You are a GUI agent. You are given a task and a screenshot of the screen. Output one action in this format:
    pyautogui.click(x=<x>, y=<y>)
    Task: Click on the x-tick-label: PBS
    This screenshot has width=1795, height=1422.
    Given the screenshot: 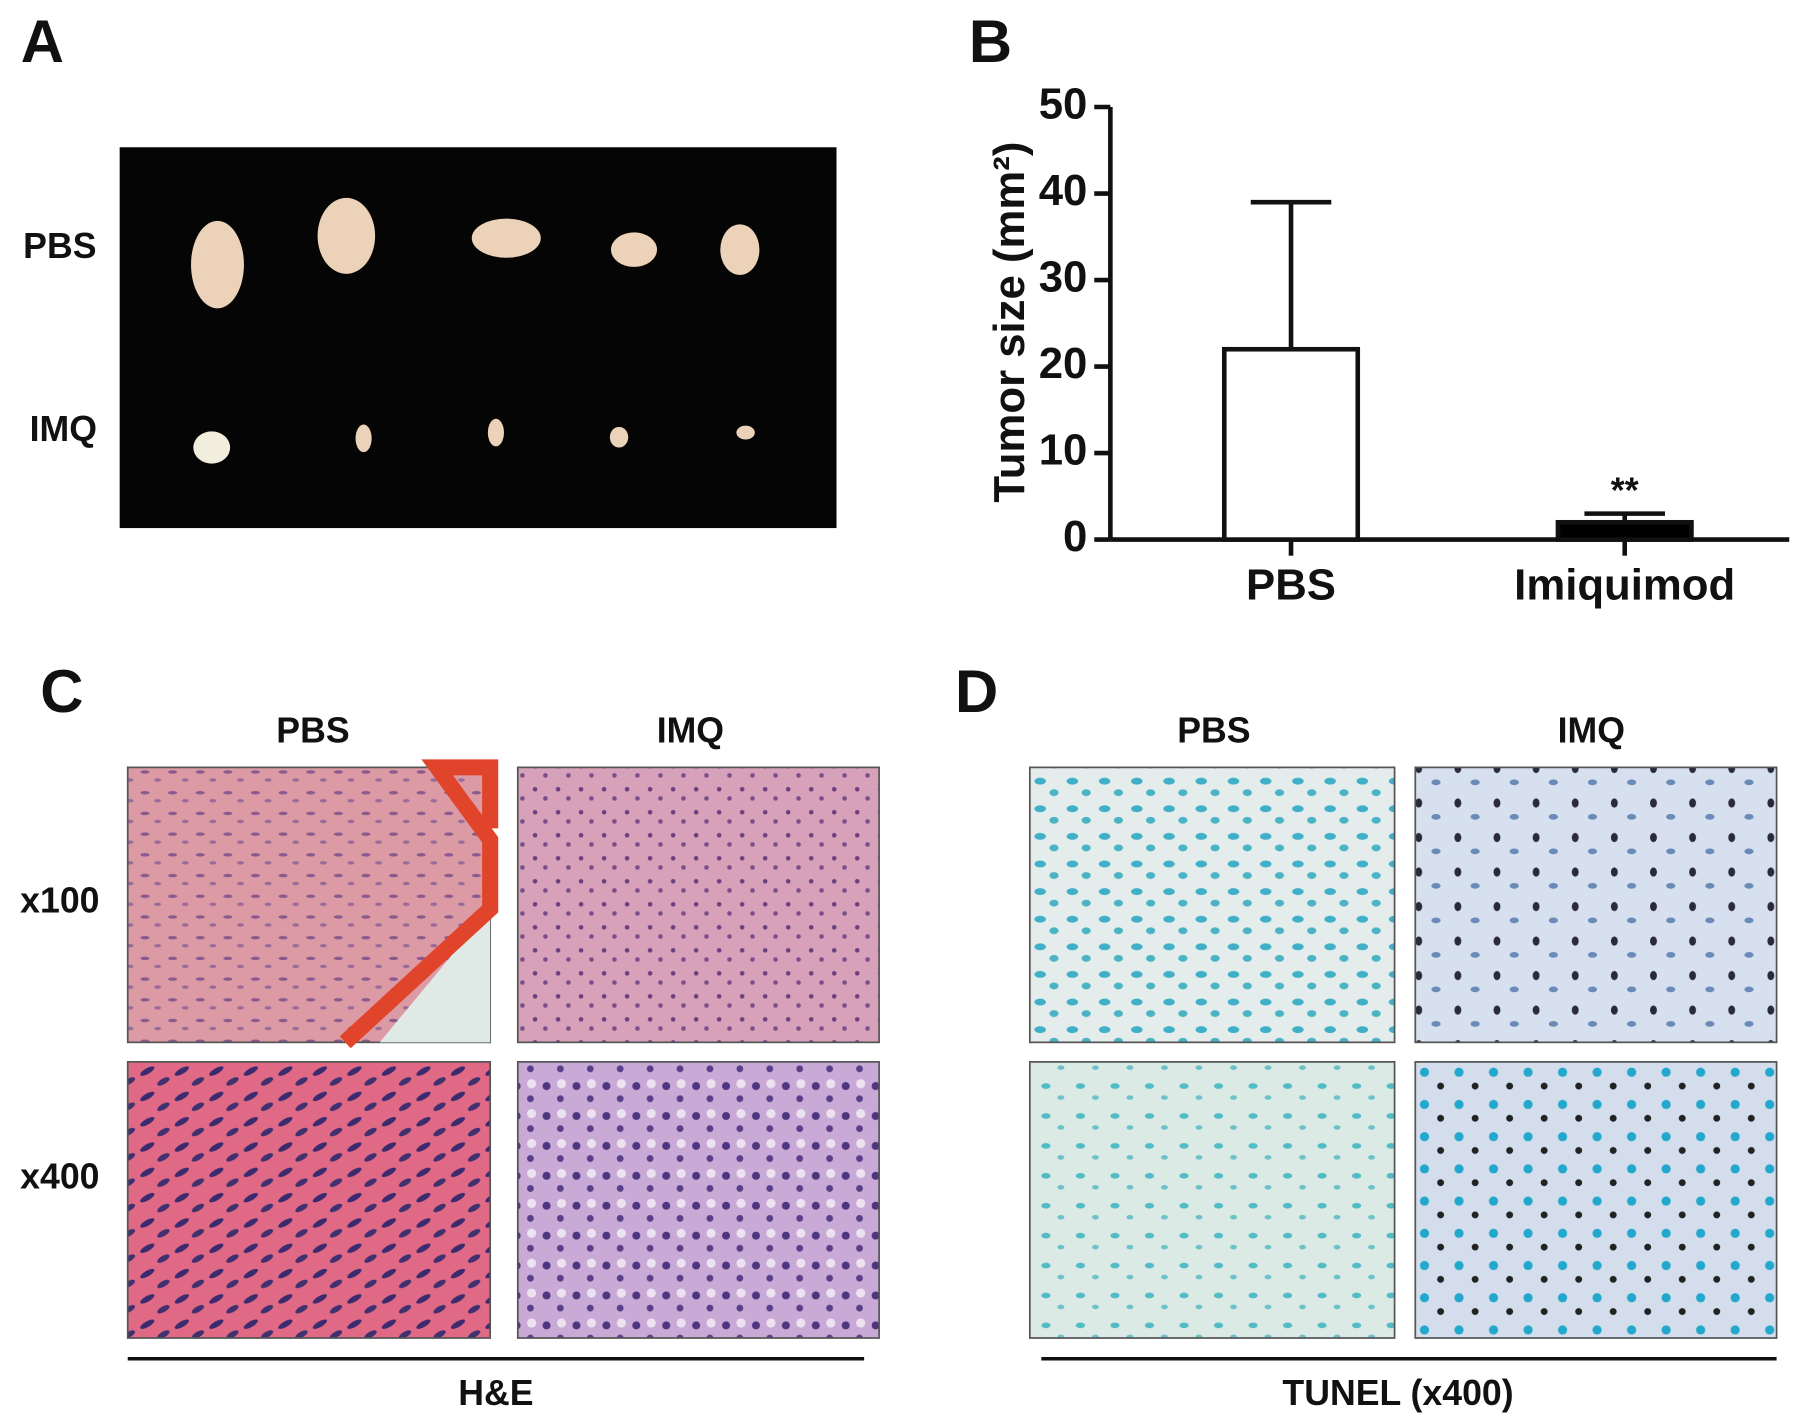 What is the action you would take?
    pyautogui.click(x=1291, y=584)
    